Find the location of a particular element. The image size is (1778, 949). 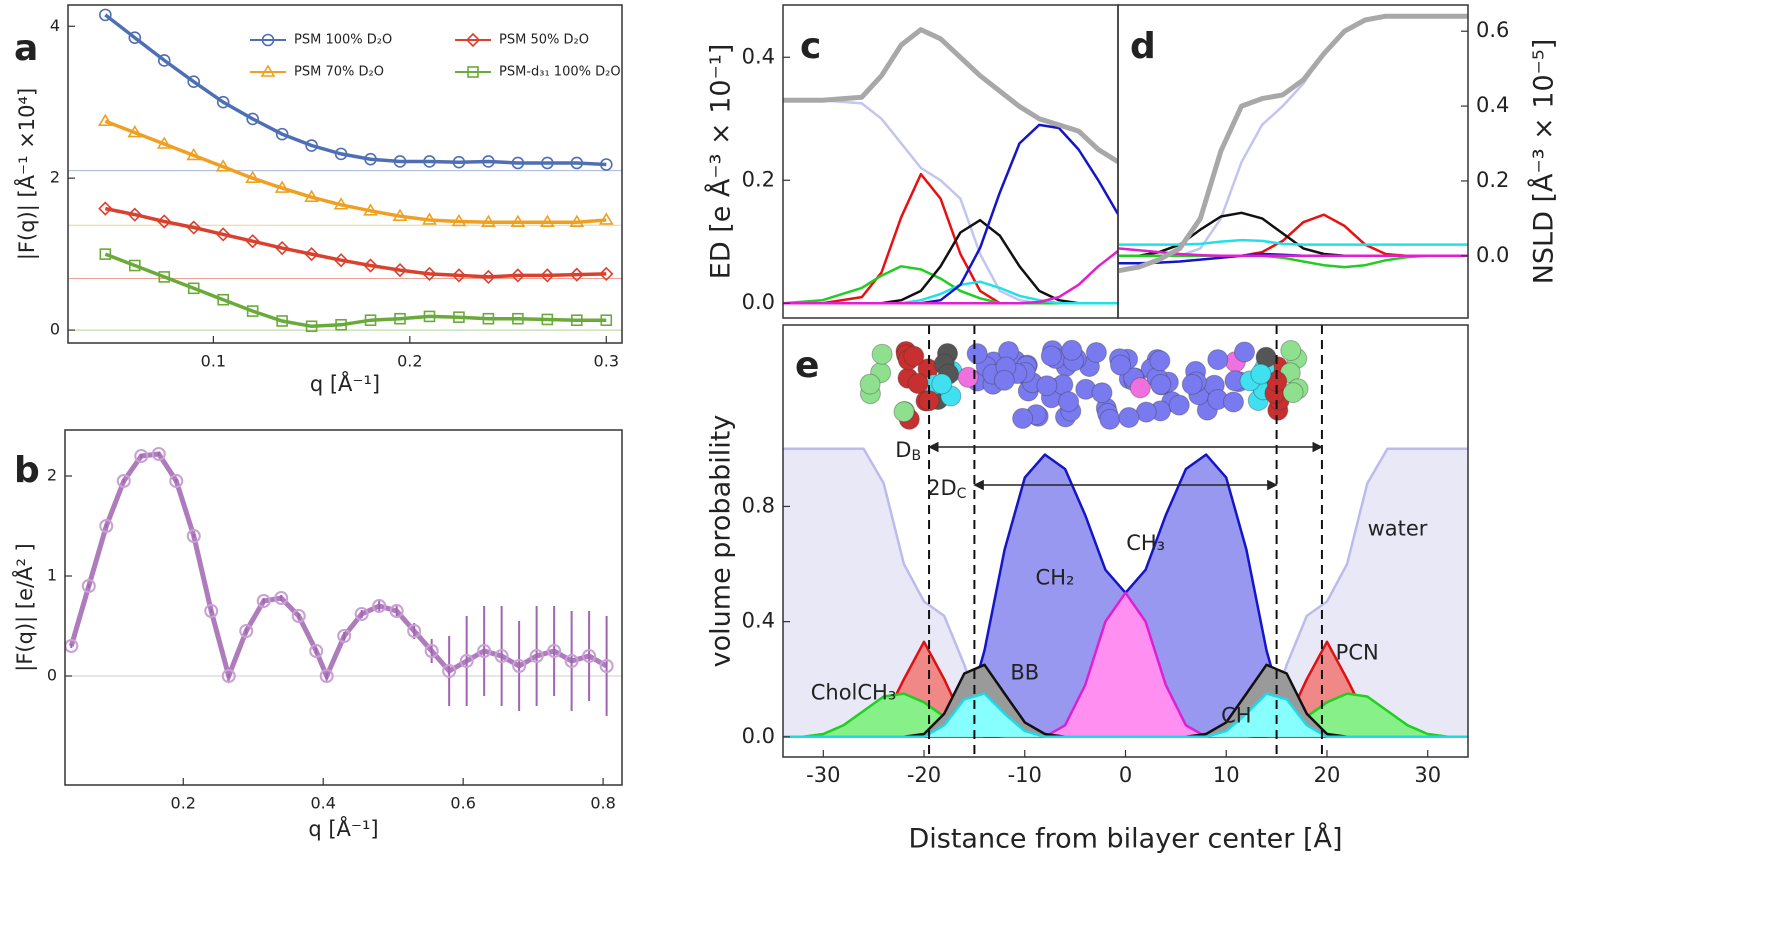

x-tick-label: 0 is located at coordinates (1125, 775).